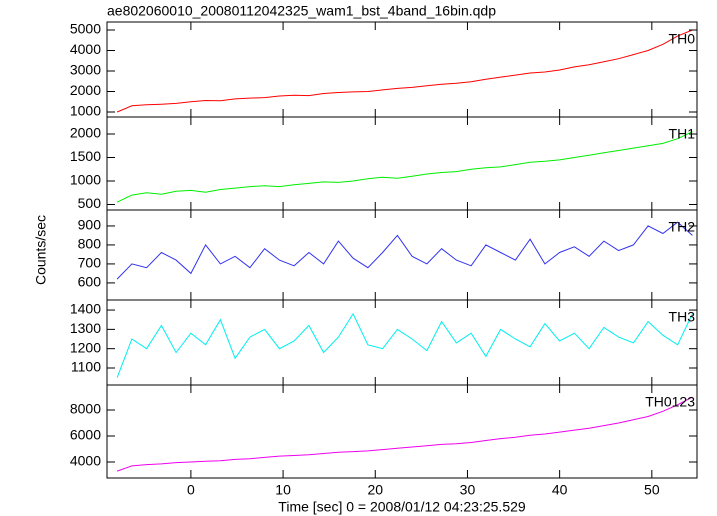  Describe the element at coordinates (85, 347) in the screenshot. I see `y-tick-label: 1200` at that location.